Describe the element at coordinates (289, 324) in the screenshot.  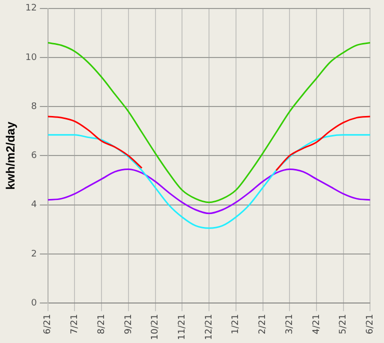
I see `x-tick-label: 3/21` at that location.